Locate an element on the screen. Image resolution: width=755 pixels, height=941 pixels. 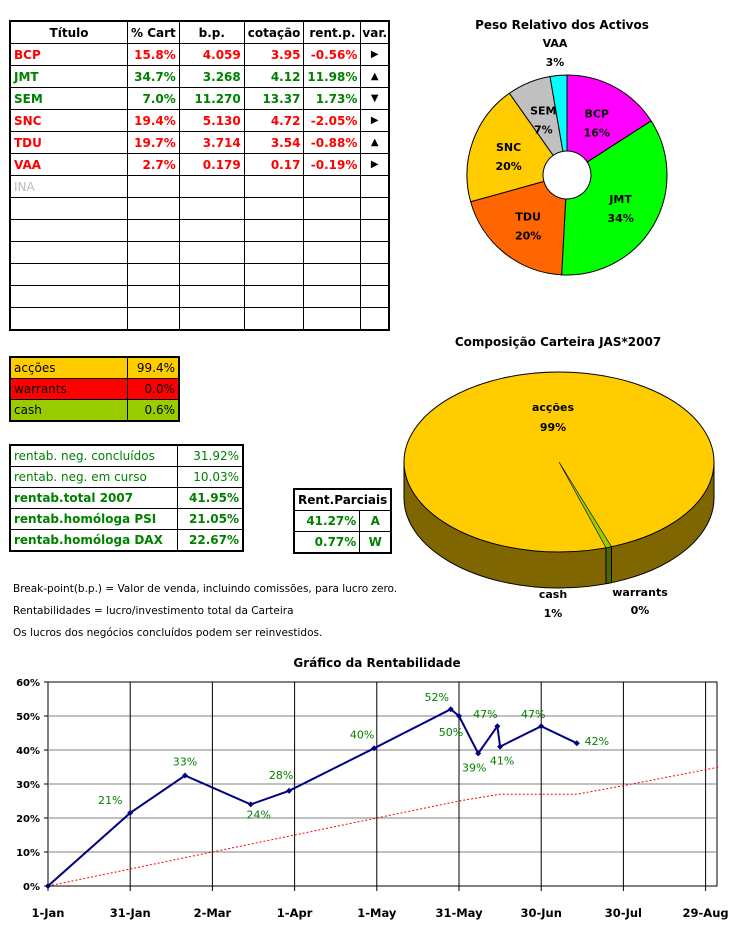
allocation-value: 0.6% is located at coordinates (153, 410).